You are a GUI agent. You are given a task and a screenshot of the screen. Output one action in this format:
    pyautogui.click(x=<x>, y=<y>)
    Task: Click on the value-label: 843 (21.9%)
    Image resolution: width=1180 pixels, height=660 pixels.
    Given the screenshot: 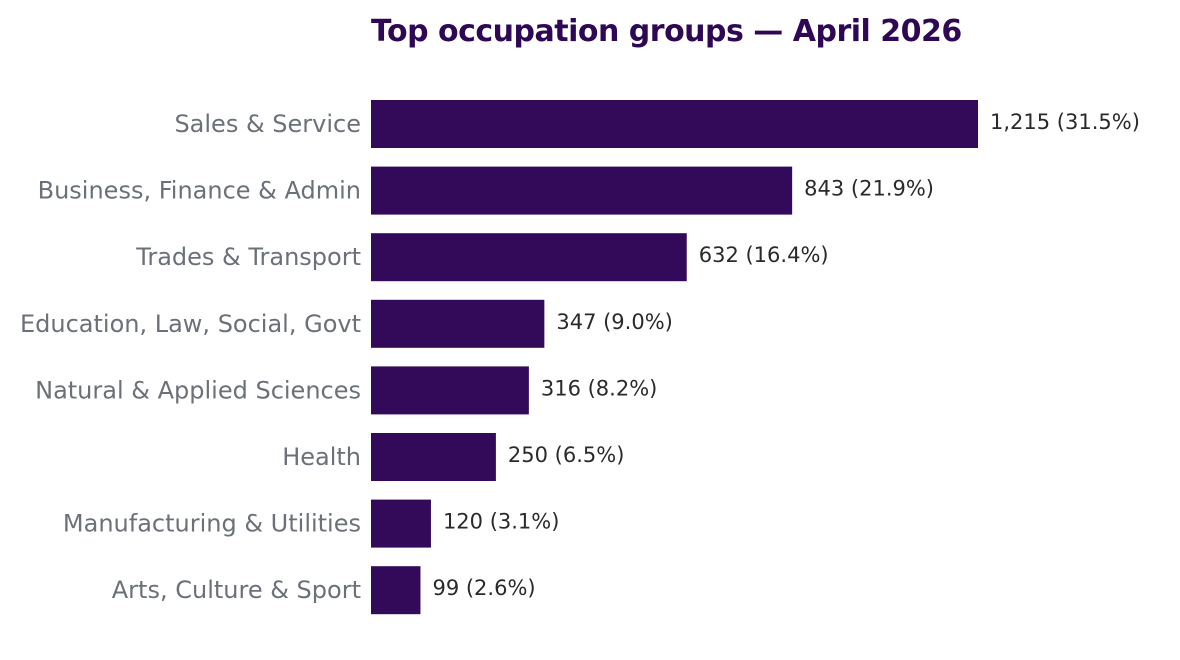 What is the action you would take?
    pyautogui.click(x=869, y=189)
    